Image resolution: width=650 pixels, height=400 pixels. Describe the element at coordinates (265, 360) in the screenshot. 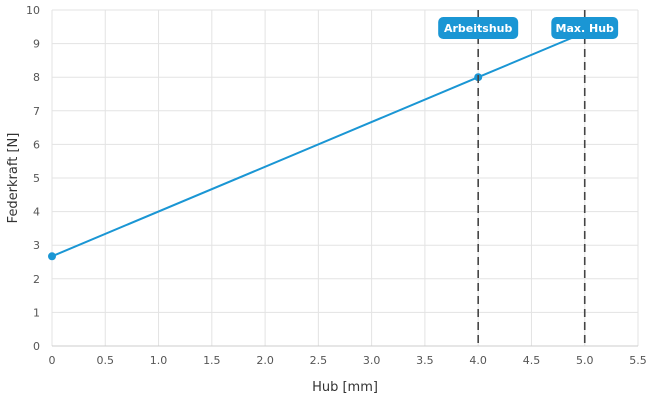

I see `x-tick-label: 2.0` at that location.